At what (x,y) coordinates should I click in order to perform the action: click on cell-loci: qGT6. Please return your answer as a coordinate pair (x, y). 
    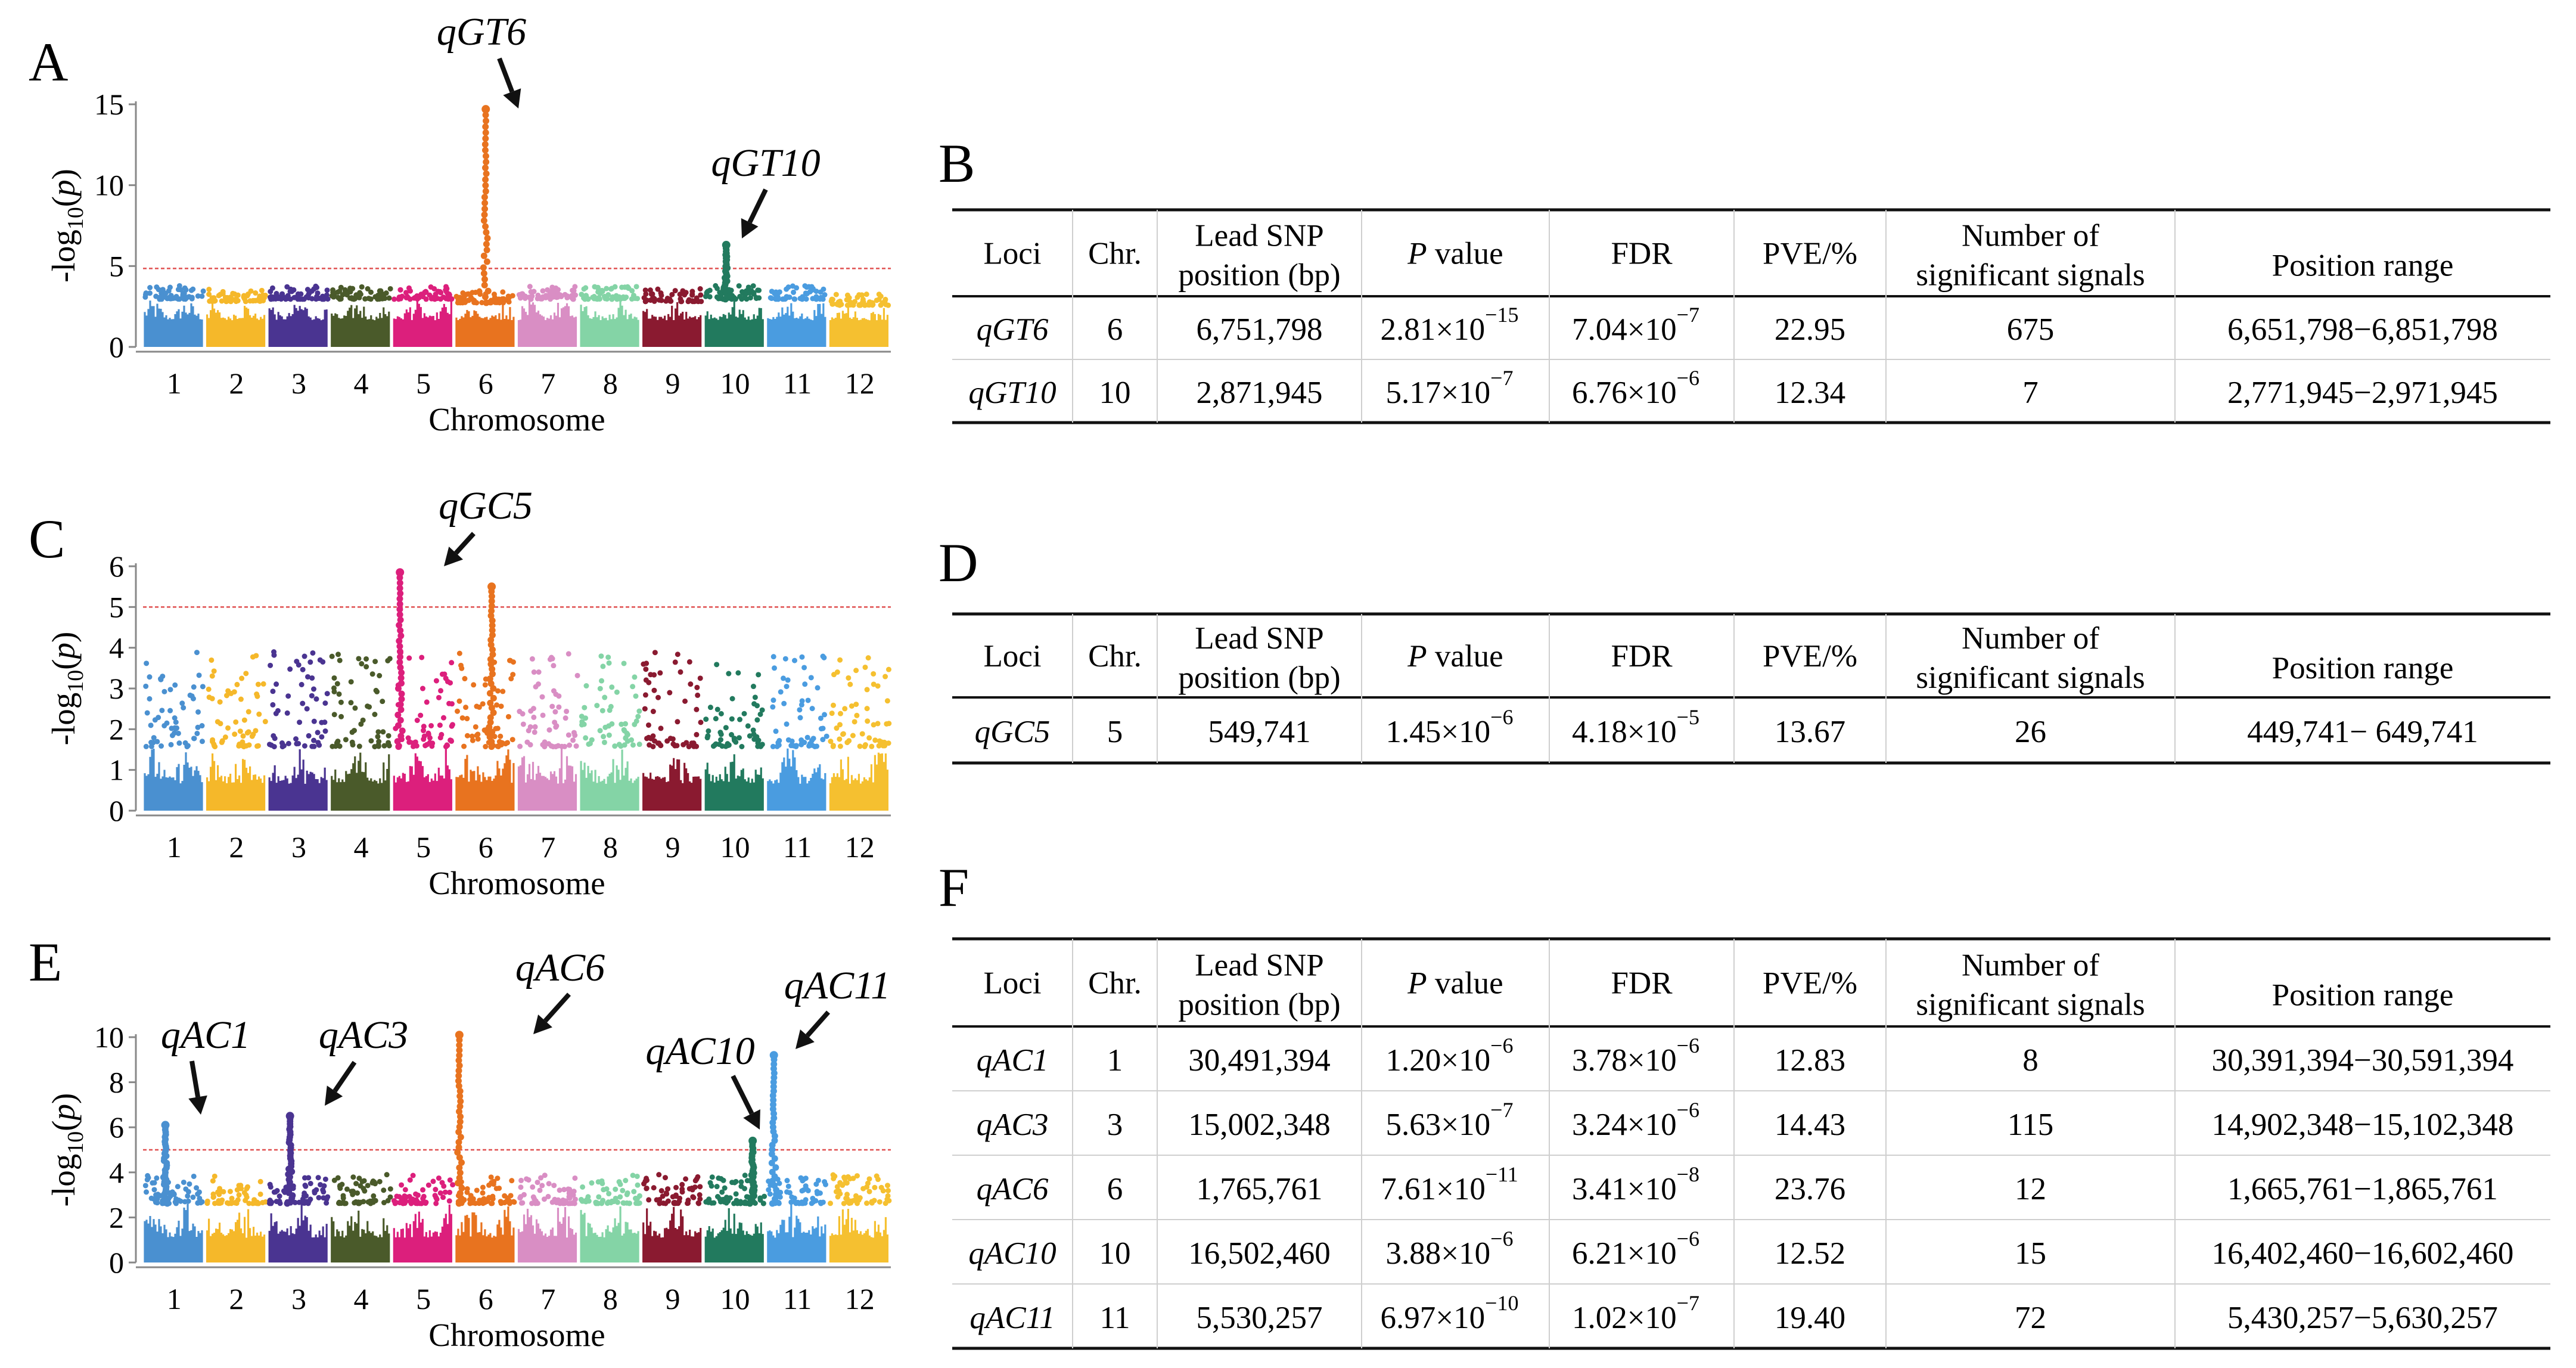
    Looking at the image, I should click on (1013, 329).